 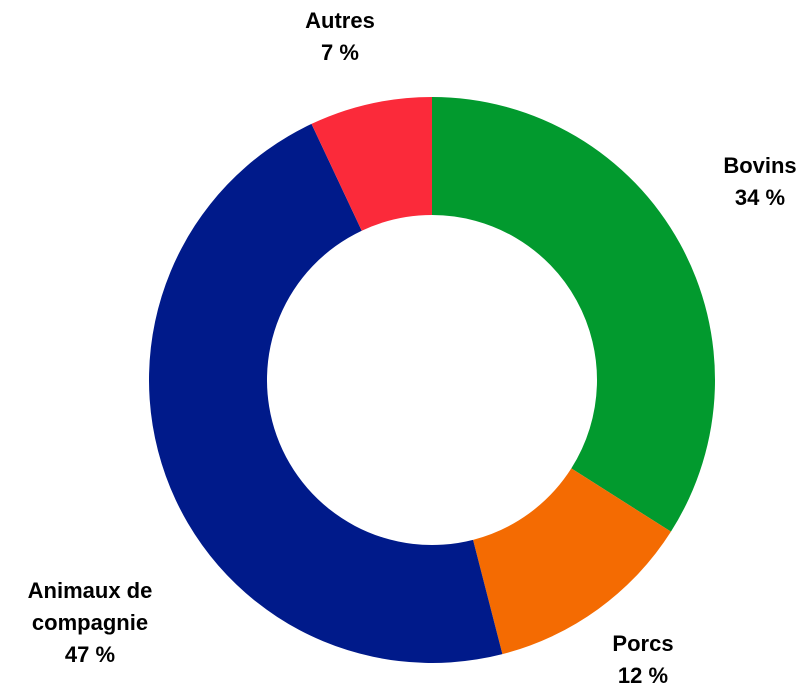 What do you see at coordinates (643, 675) in the screenshot?
I see `value-label: 12 %` at bounding box center [643, 675].